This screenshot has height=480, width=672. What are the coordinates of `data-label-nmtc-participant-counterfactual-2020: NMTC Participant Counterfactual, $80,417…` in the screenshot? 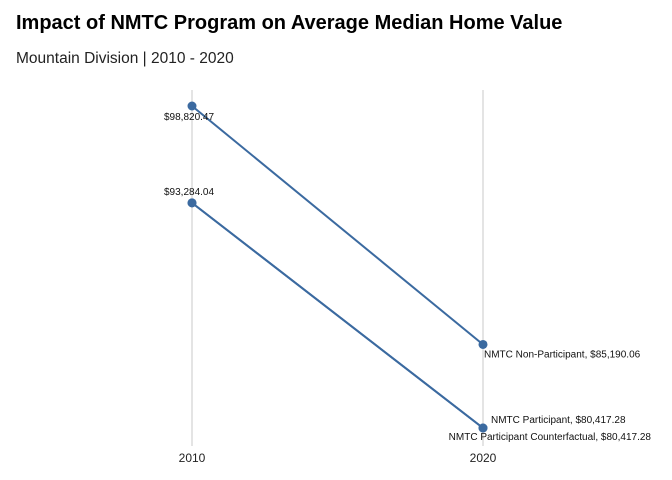 It's located at (550, 437).